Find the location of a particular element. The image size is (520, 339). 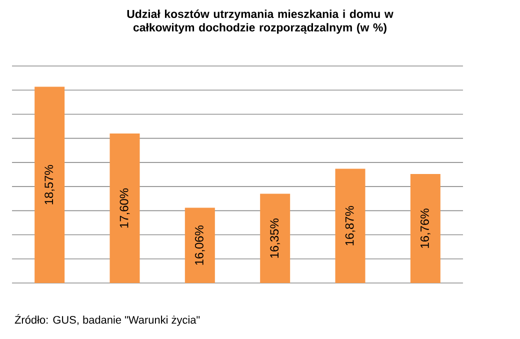

data-label: 16,35% is located at coordinates (275, 238).